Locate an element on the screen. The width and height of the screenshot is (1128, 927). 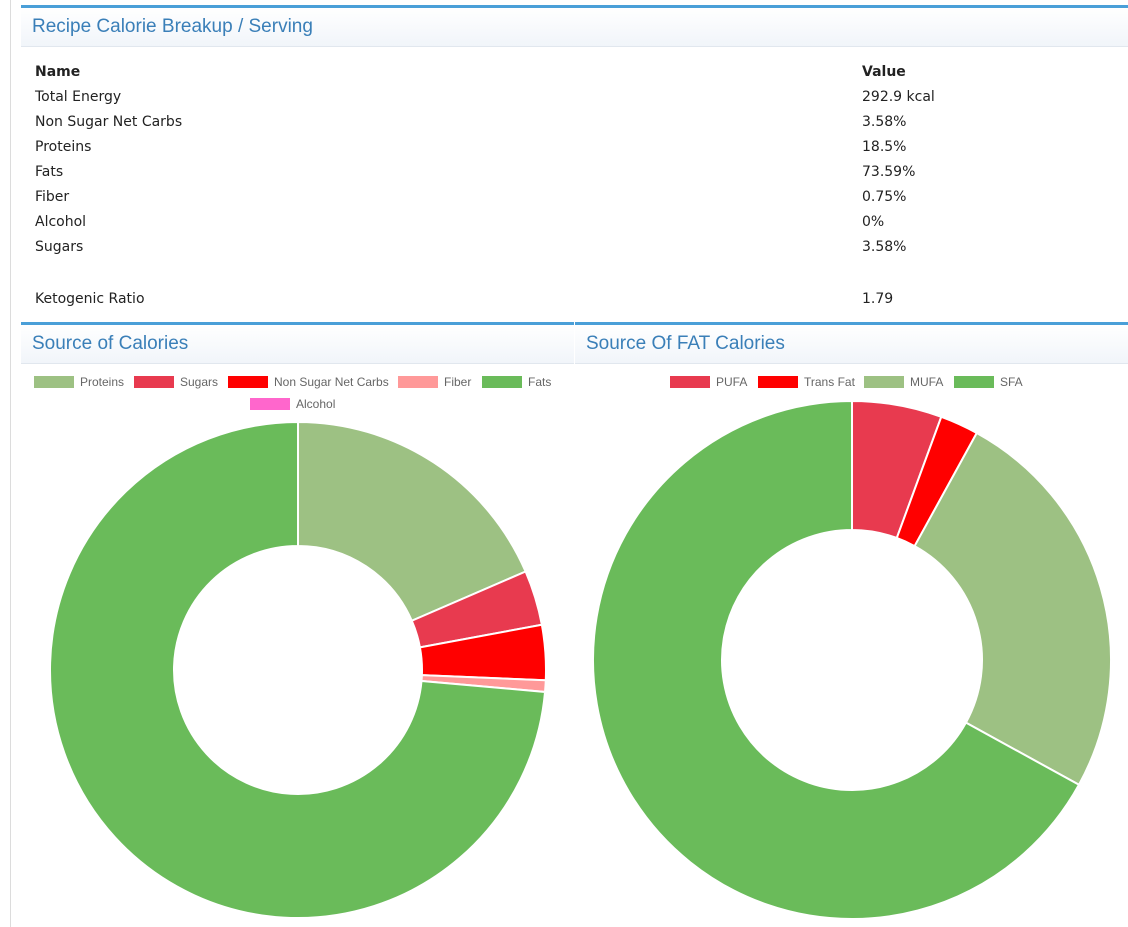
row-value: 0.75% is located at coordinates (884, 197).